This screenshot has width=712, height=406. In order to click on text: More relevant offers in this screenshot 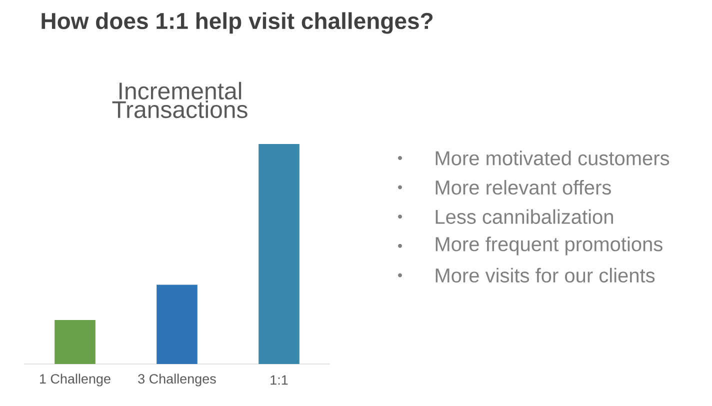, I will do `click(523, 187)`.